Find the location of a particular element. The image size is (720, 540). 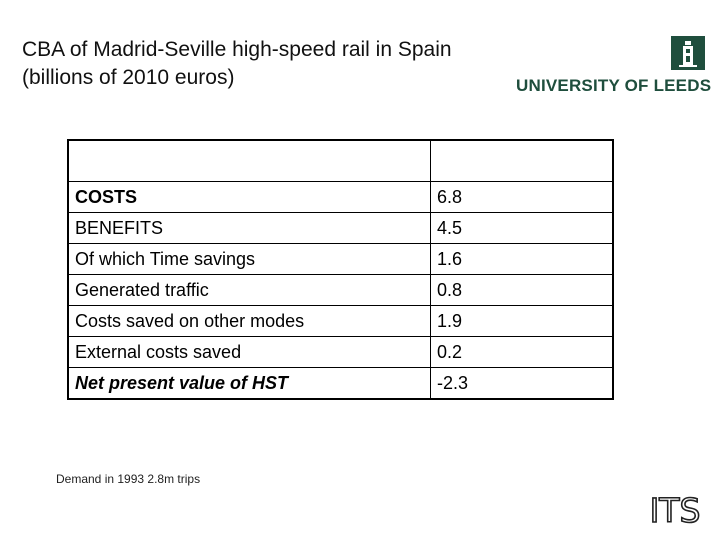

row-label-costs-saved: Costs saved on other modes is located at coordinates (249, 321).